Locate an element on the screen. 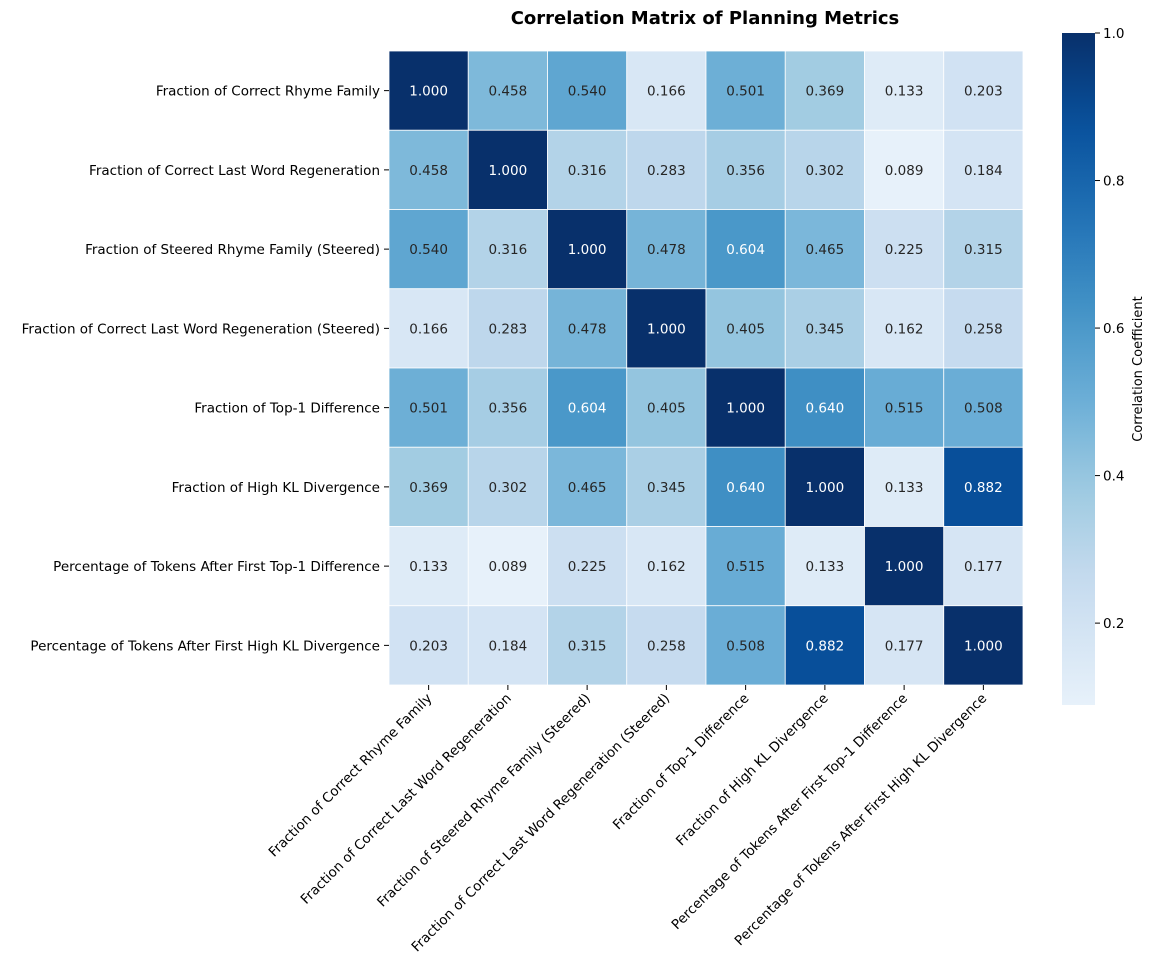  cell-value-label: 0.283 is located at coordinates (508, 329).